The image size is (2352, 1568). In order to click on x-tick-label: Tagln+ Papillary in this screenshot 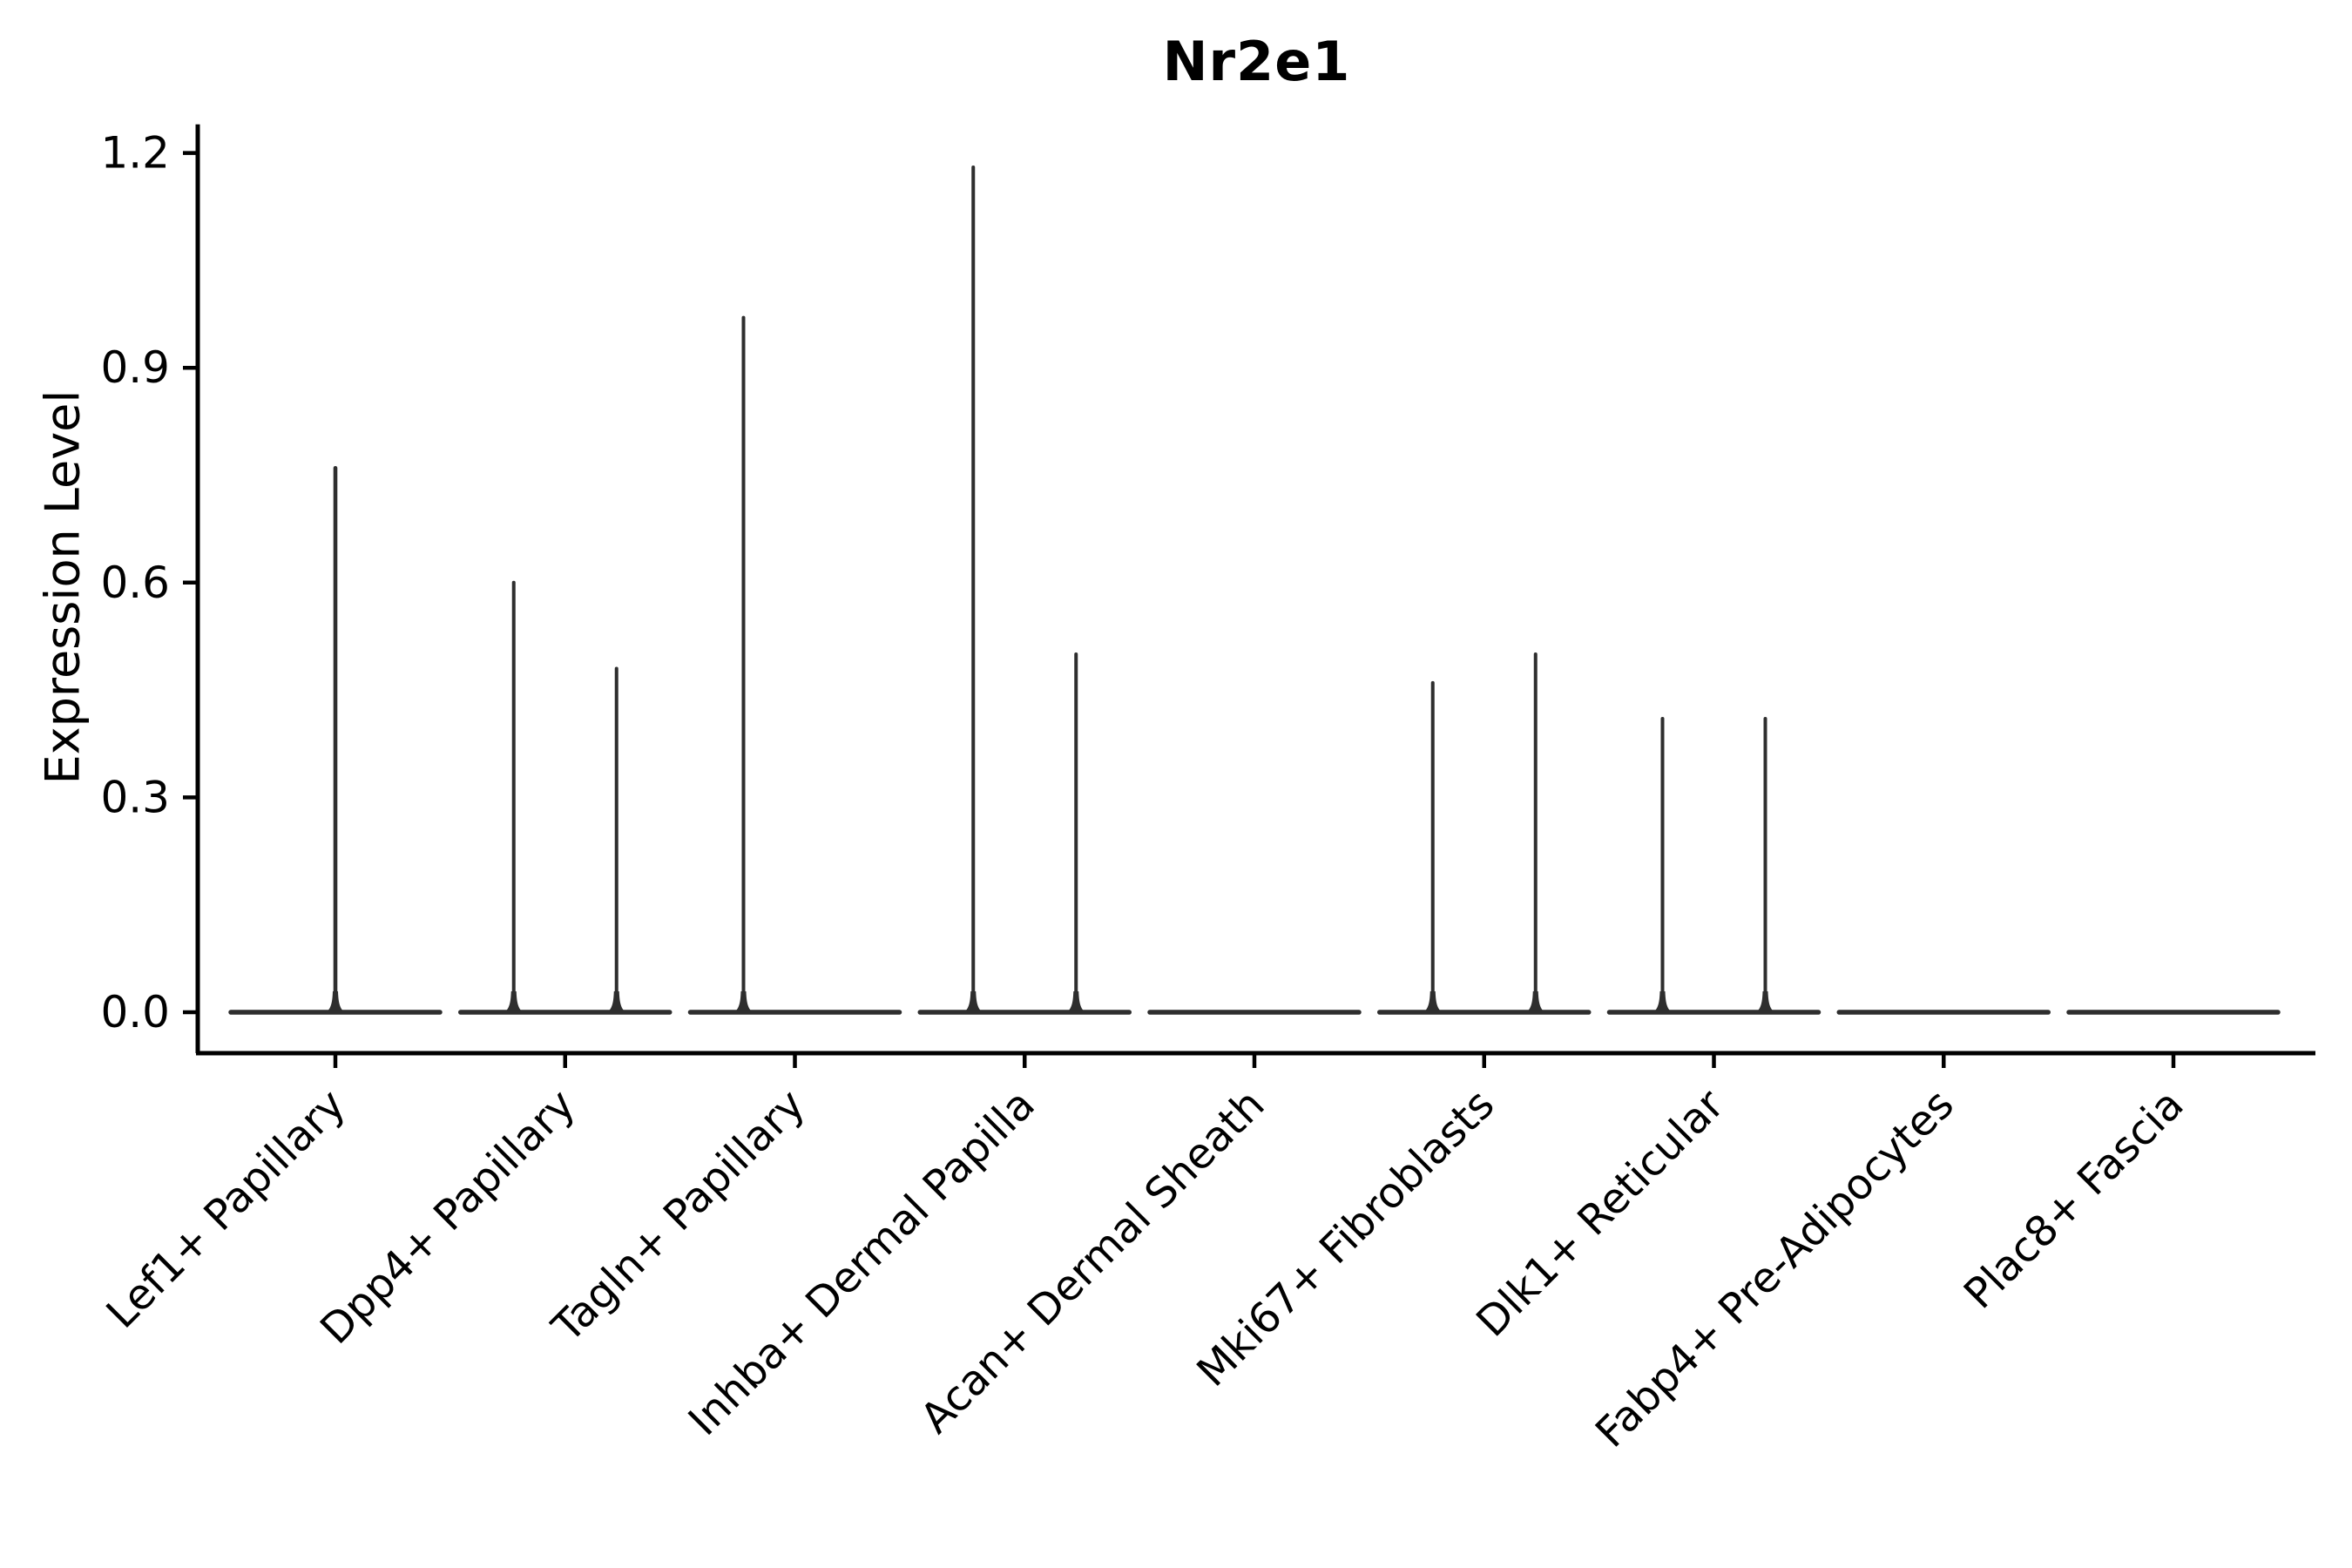, I will do `click(678, 1216)`.